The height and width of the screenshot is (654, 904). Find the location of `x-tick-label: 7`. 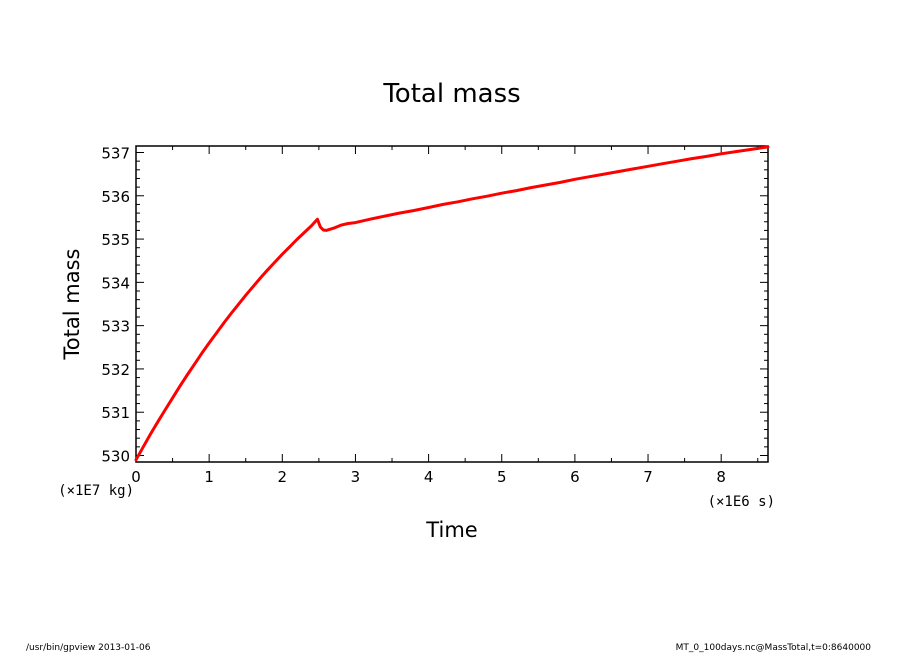

x-tick-label: 7 is located at coordinates (648, 477).